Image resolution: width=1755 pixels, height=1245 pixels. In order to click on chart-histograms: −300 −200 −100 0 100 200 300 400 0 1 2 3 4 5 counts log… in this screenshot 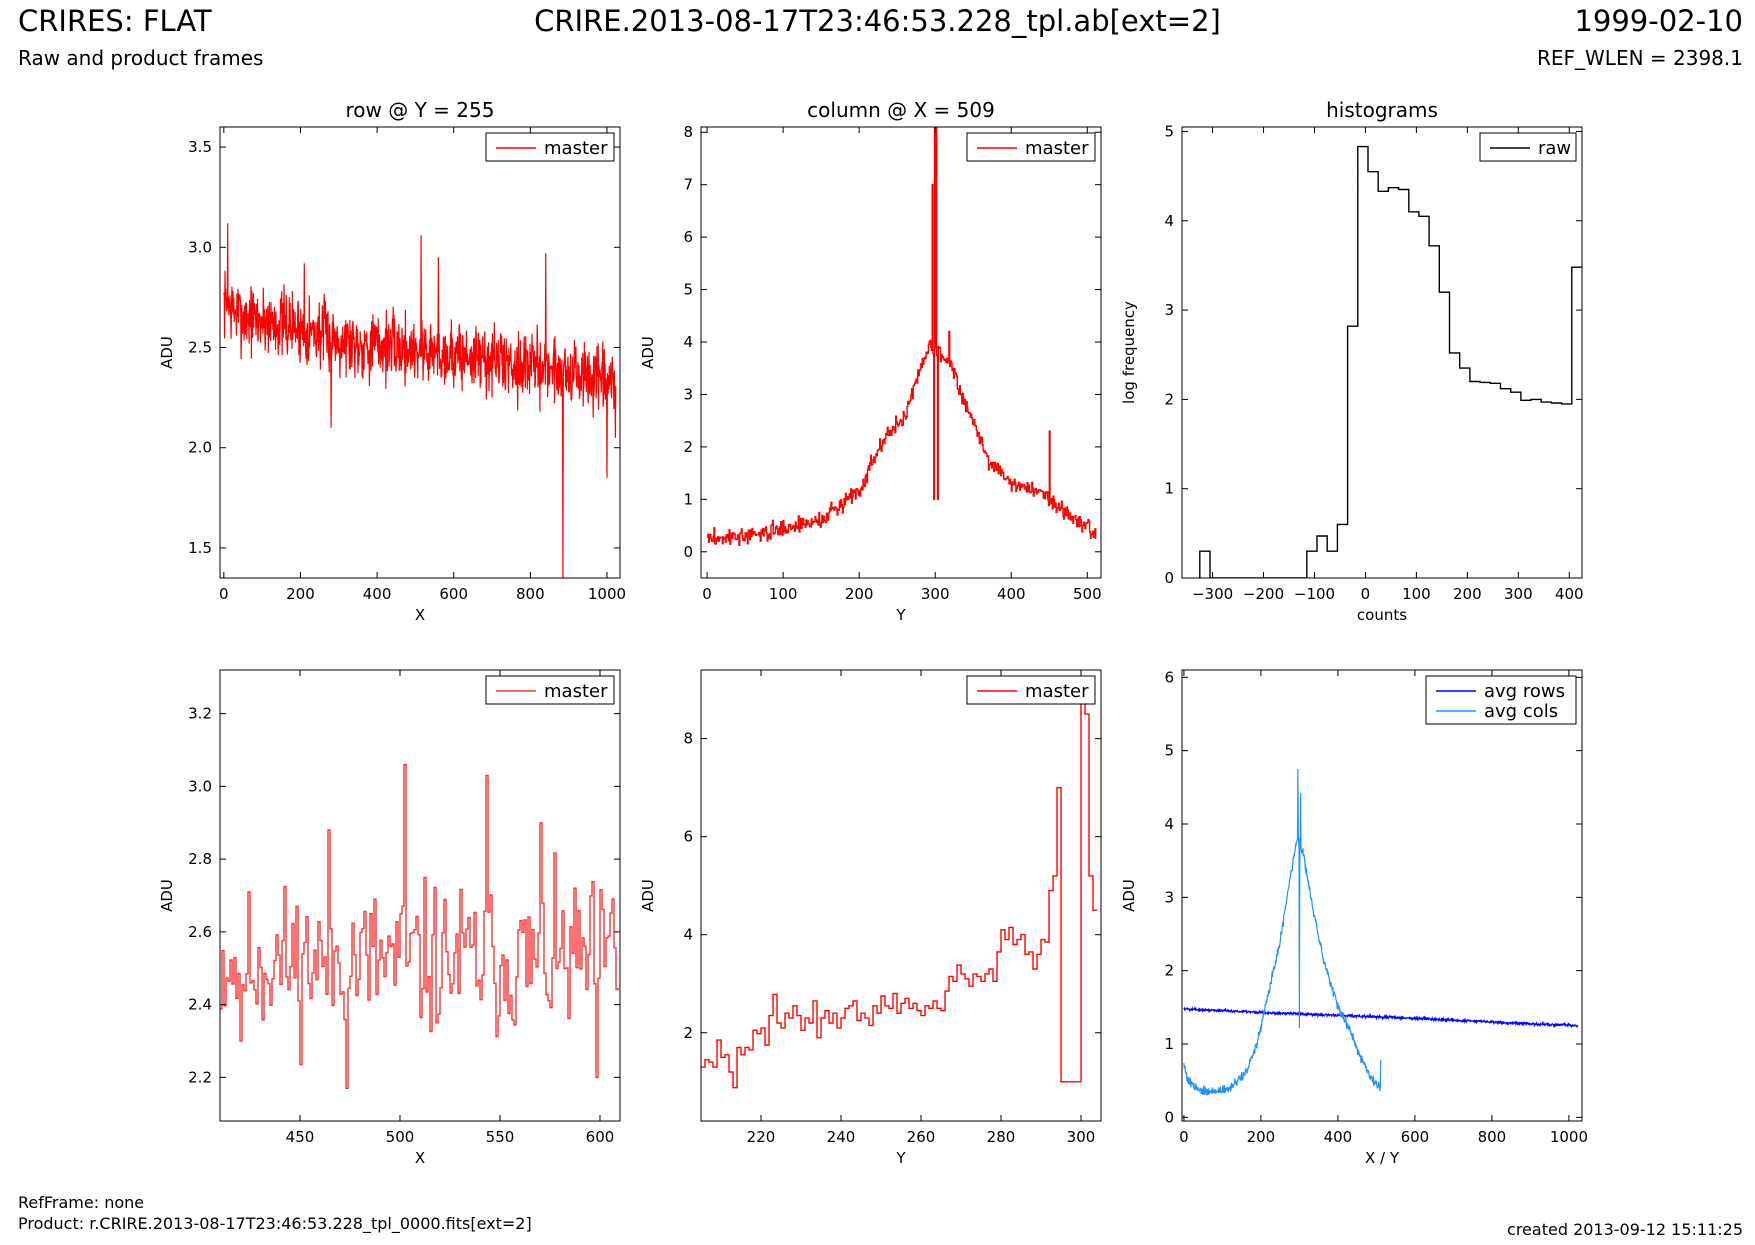, I will do `click(1352, 361)`.